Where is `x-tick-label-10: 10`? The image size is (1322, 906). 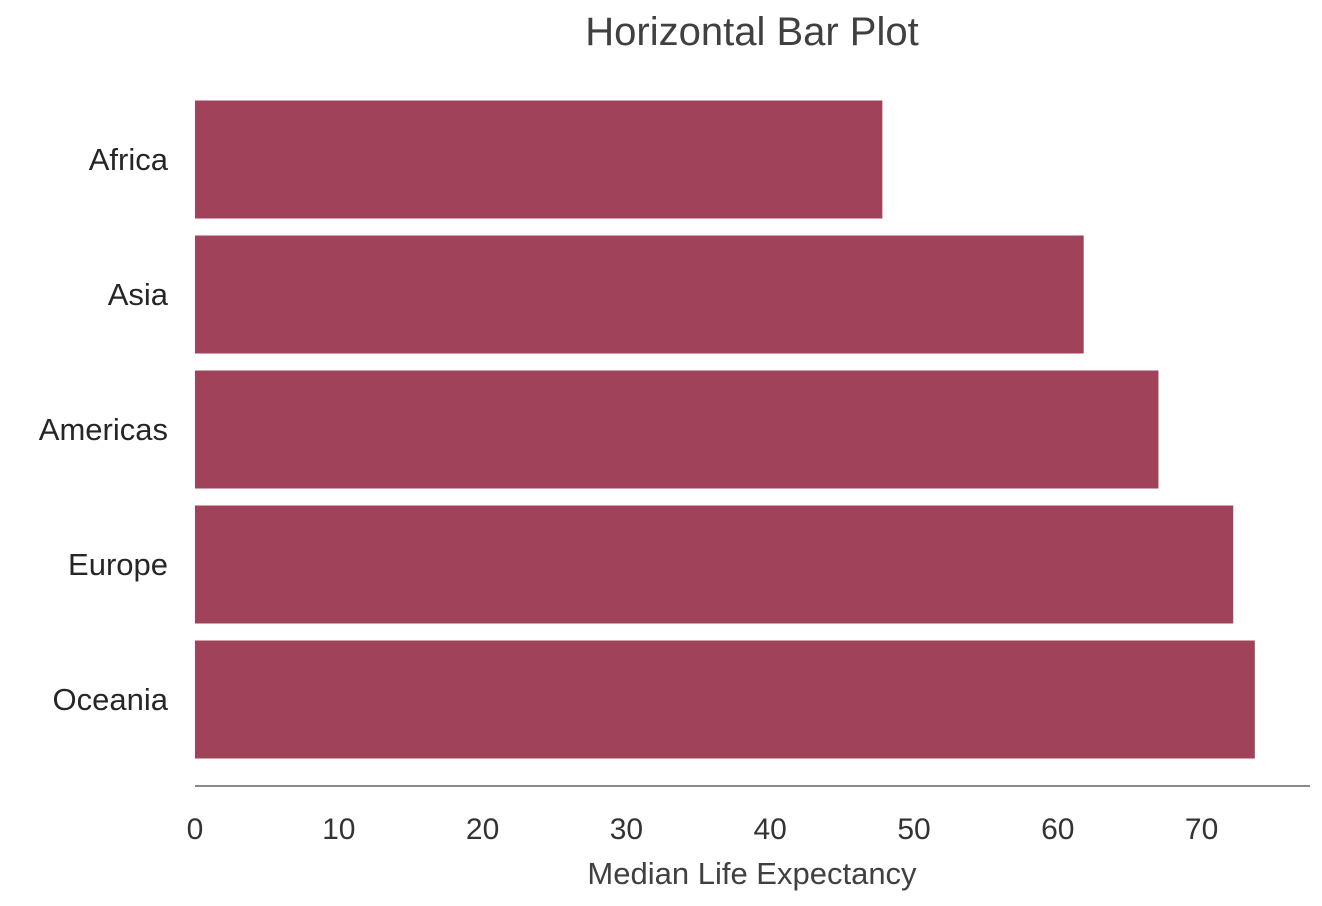 x-tick-label-10: 10 is located at coordinates (338, 829).